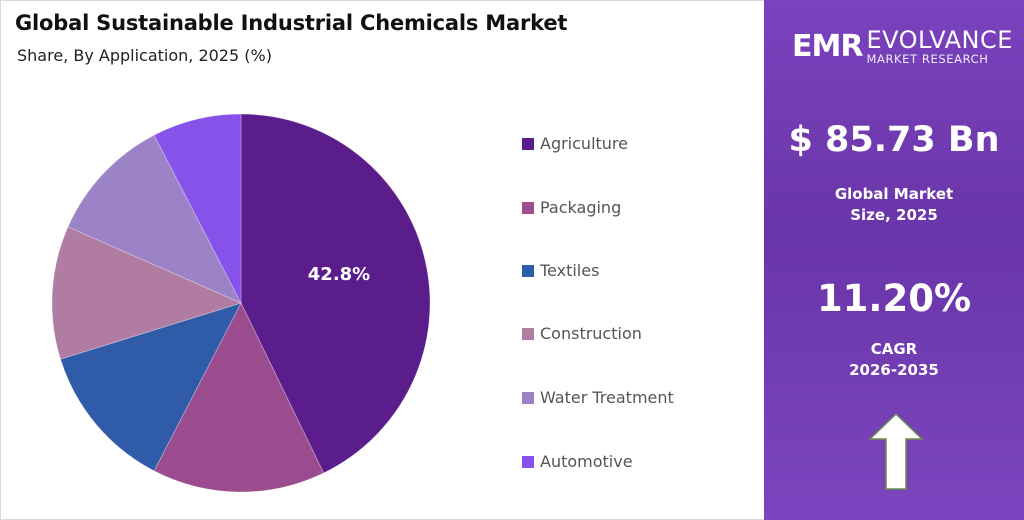 This screenshot has height=520, width=1024. I want to click on legend-item: Packaging, so click(571, 207).